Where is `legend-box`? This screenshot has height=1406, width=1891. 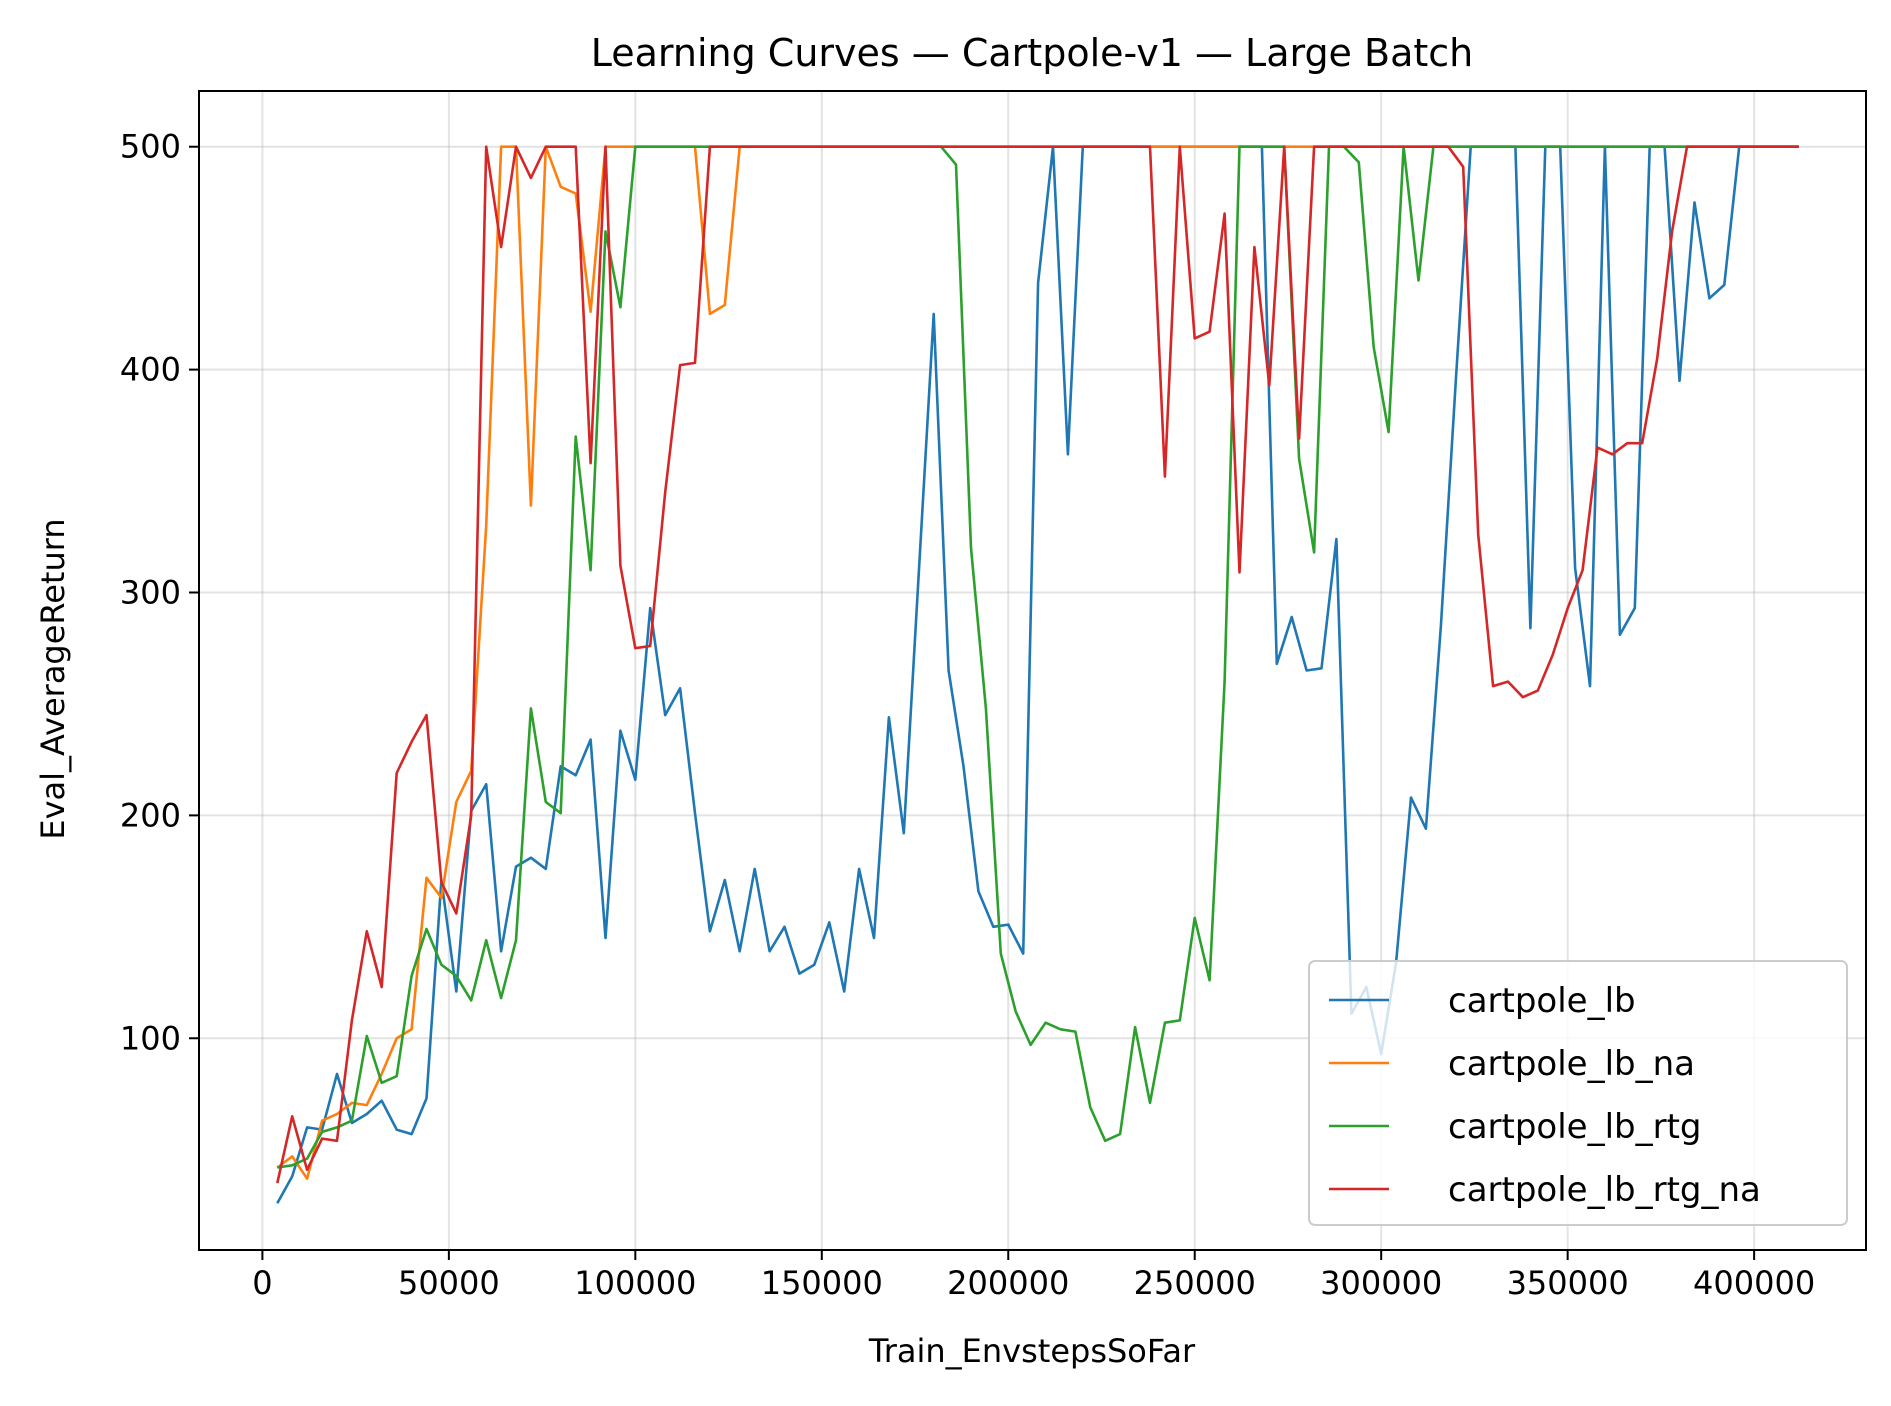 legend-box is located at coordinates (1578, 1093).